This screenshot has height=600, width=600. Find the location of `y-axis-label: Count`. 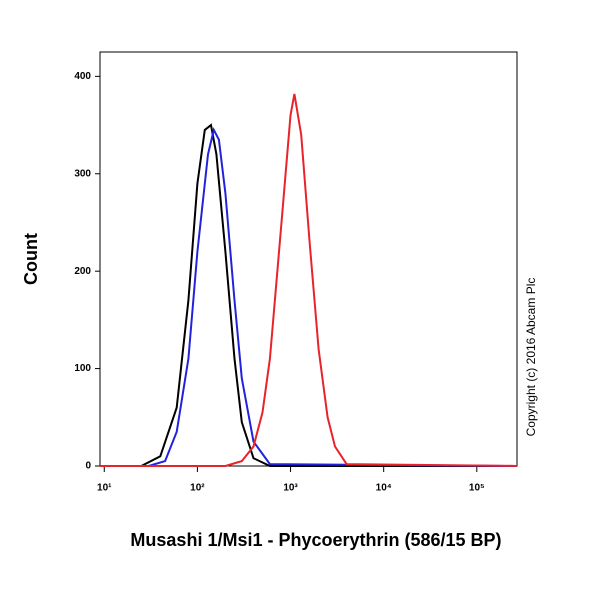

y-axis-label: Count is located at coordinates (31, 259).